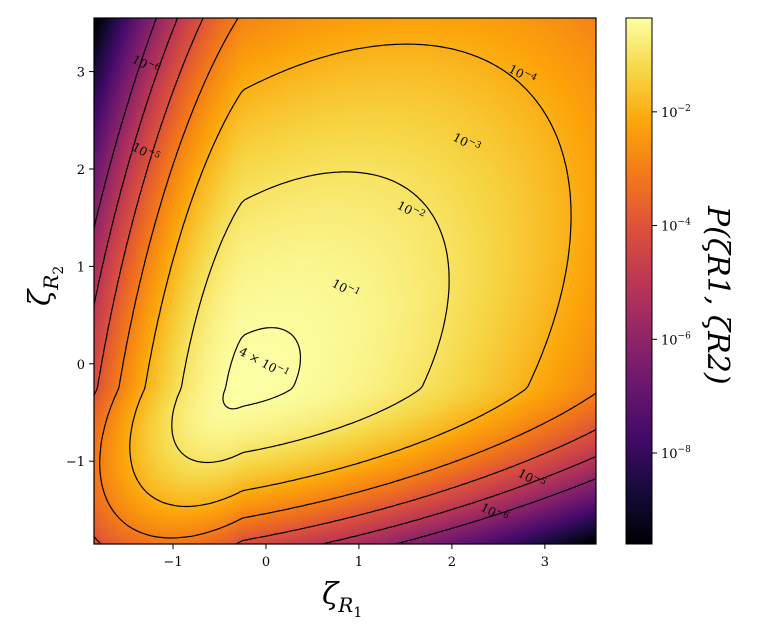 Image resolution: width=758 pixels, height=632 pixels. I want to click on x-axis-label: ζR1, so click(342, 599).